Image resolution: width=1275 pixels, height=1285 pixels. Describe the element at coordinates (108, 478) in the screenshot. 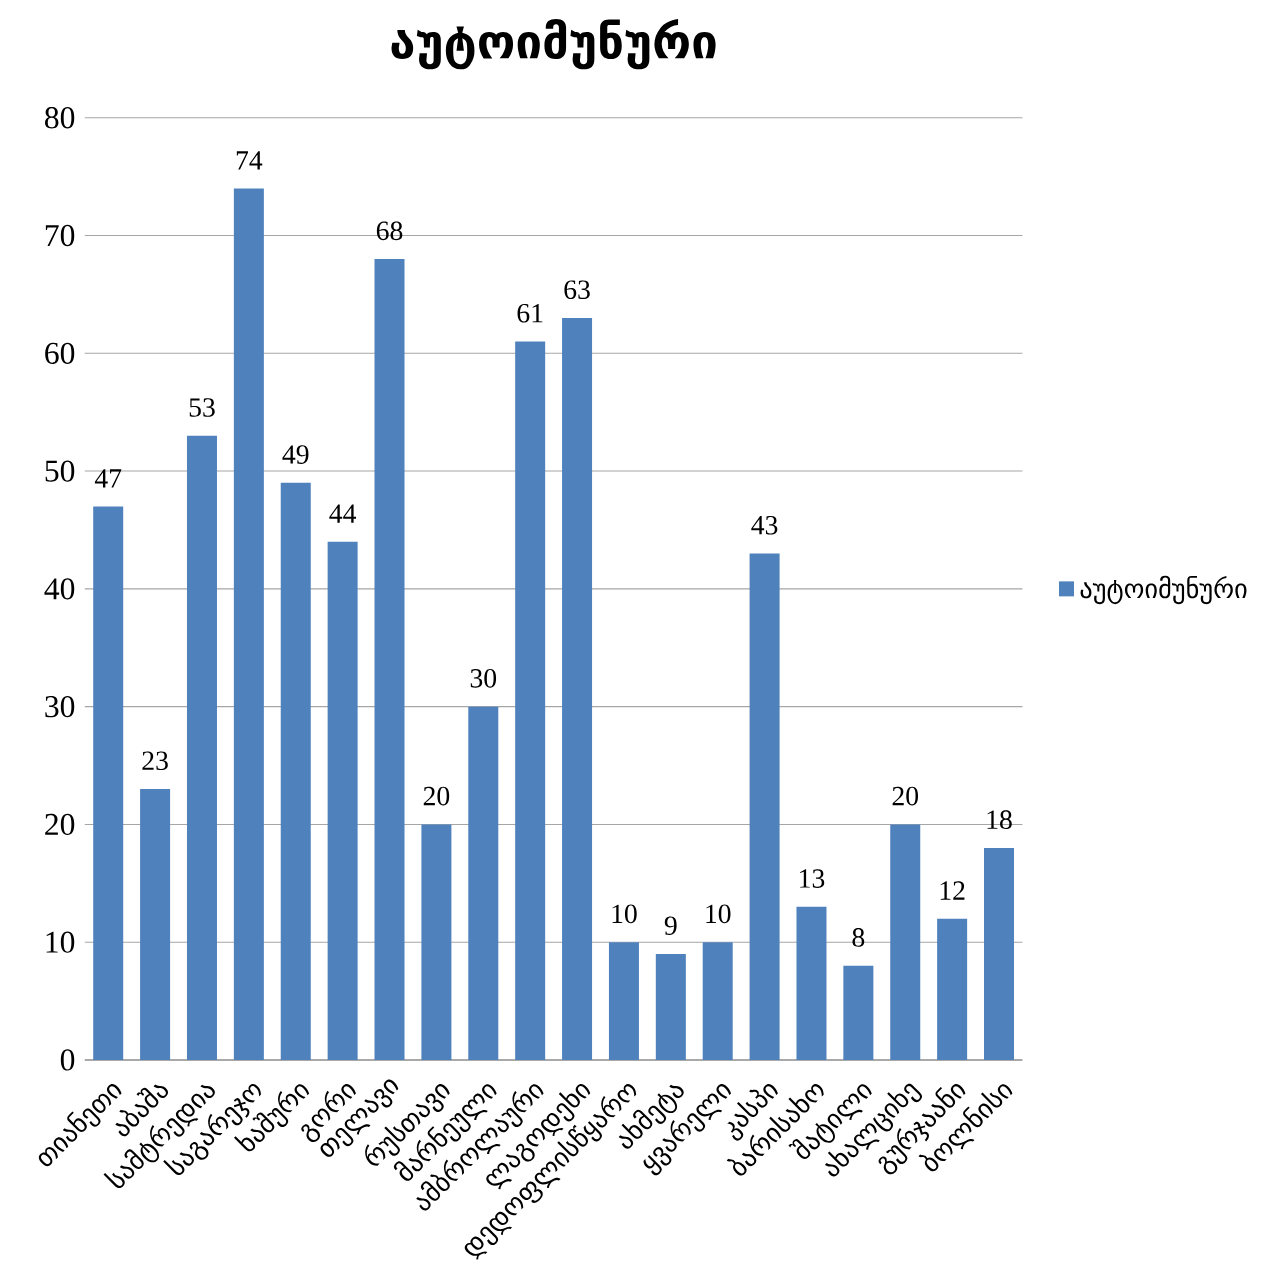

I see `data-label: 47` at that location.